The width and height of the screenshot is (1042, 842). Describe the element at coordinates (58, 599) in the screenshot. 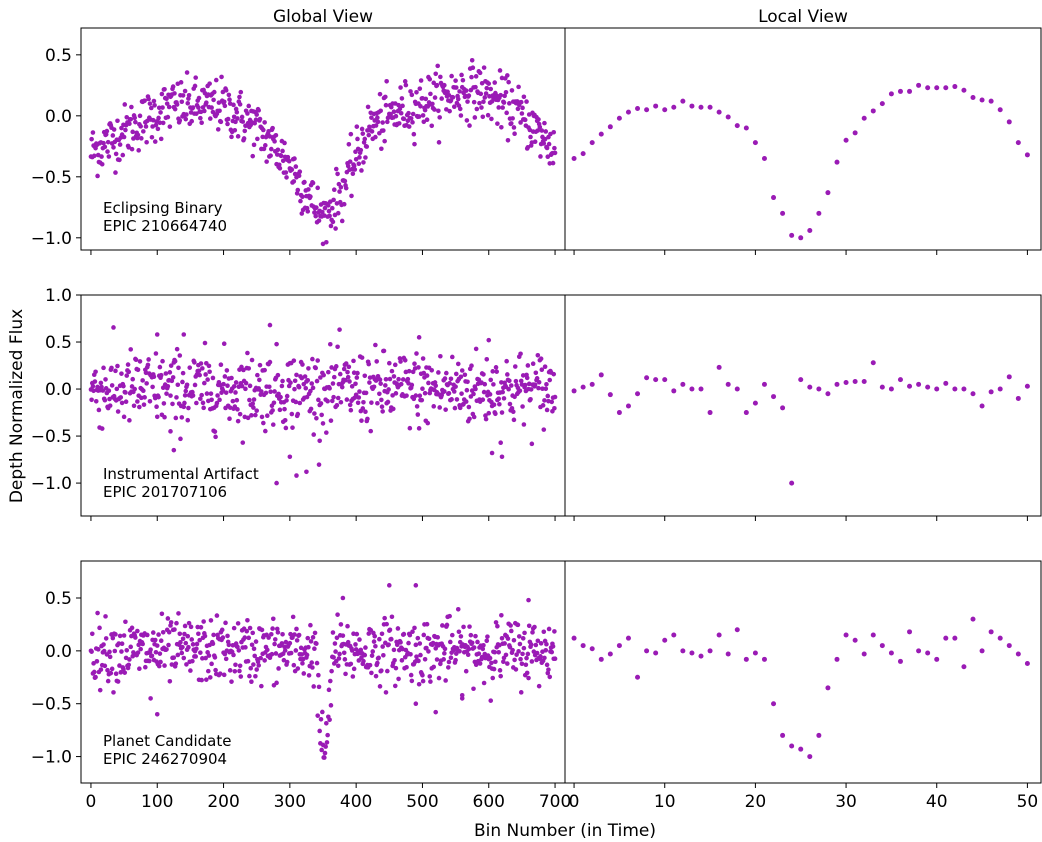

I see `y-tick-label: 0.5` at that location.